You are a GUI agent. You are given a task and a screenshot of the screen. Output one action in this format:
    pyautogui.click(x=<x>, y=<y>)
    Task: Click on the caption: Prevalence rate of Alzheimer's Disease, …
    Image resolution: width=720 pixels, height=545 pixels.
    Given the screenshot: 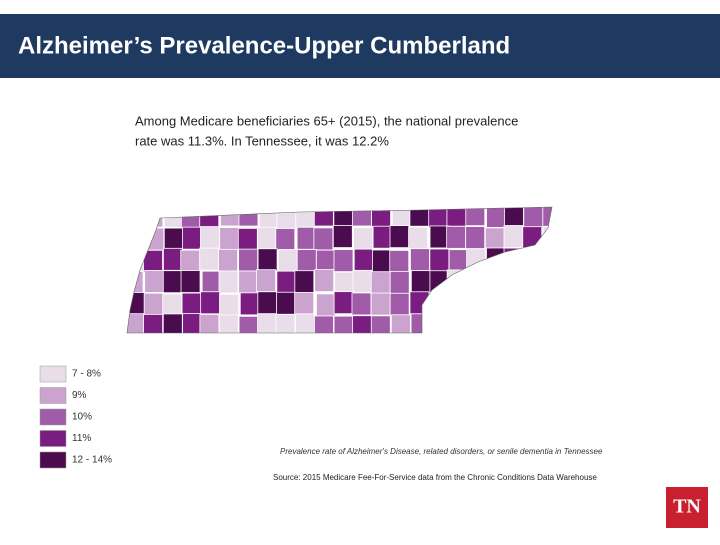 What is the action you would take?
    pyautogui.click(x=441, y=451)
    